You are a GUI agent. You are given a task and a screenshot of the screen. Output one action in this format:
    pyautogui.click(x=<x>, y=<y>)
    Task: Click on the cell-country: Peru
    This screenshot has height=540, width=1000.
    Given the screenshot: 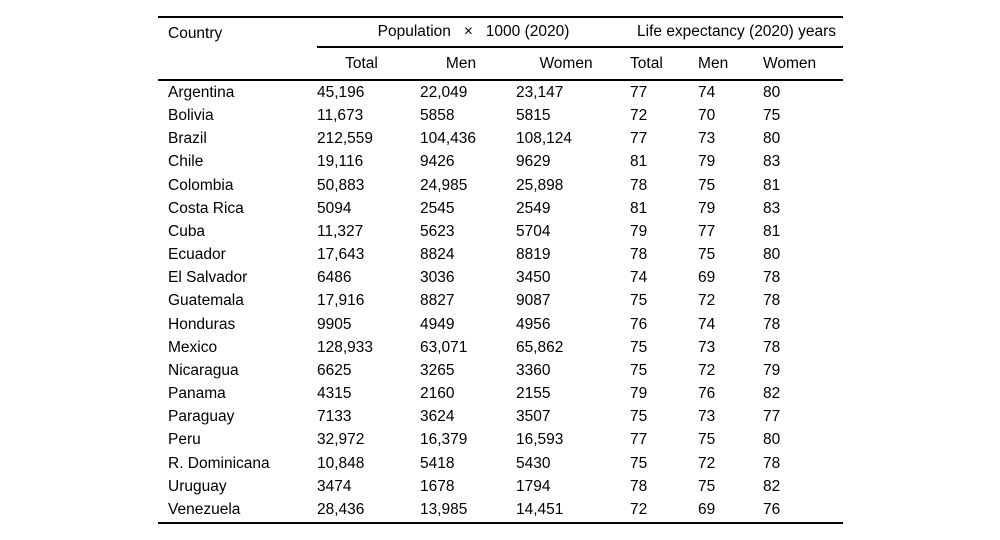 What is the action you would take?
    pyautogui.click(x=184, y=440)
    